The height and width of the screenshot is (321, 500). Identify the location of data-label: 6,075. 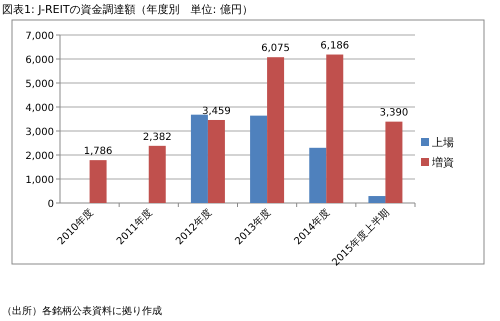
(275, 48).